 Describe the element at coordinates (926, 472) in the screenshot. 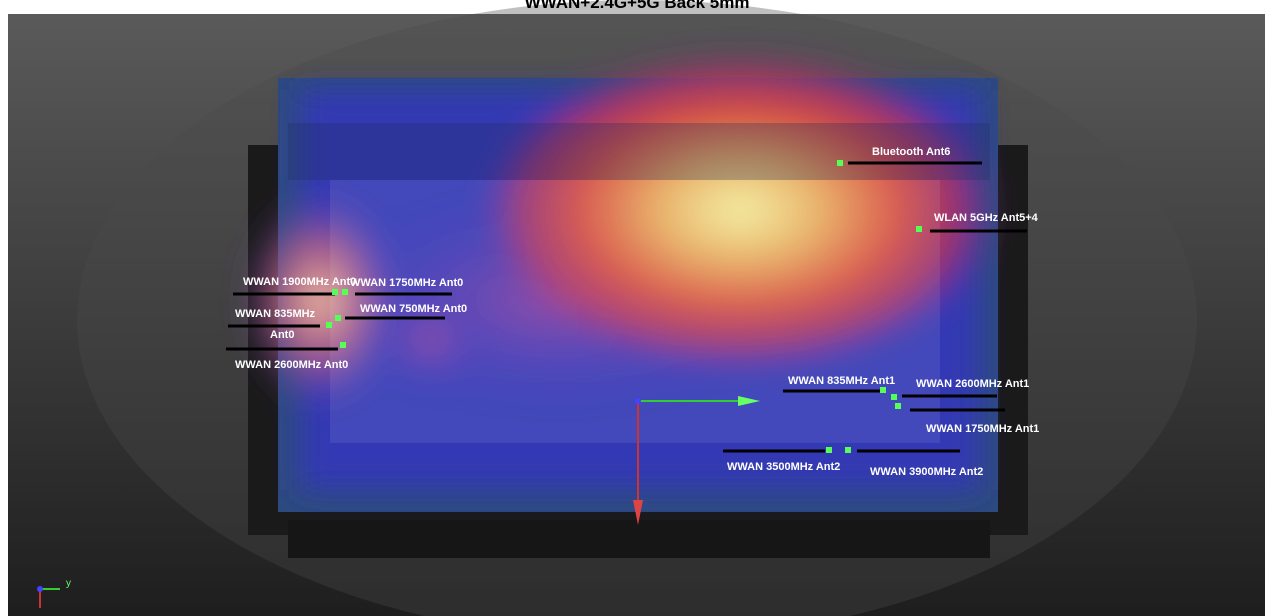

I see `antenna-label: WWAN 3900MHz Ant2` at that location.